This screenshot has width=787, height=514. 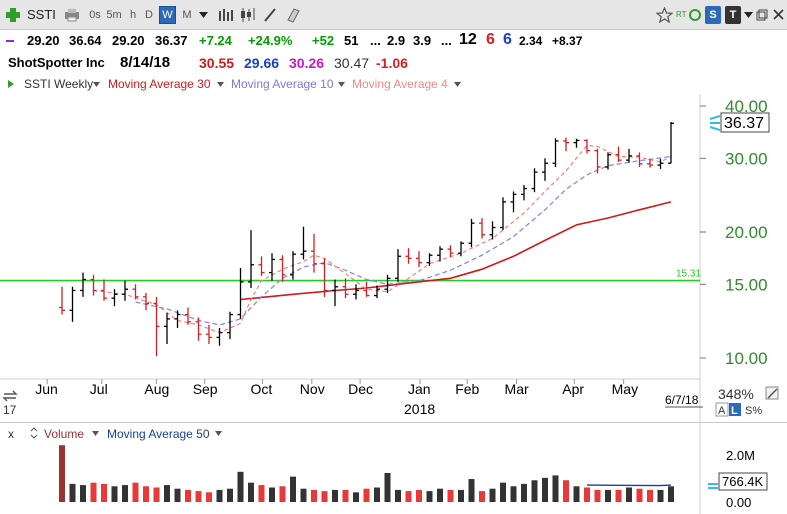 What do you see at coordinates (114, 15) in the screenshot?
I see `period-5m: 5m` at bounding box center [114, 15].